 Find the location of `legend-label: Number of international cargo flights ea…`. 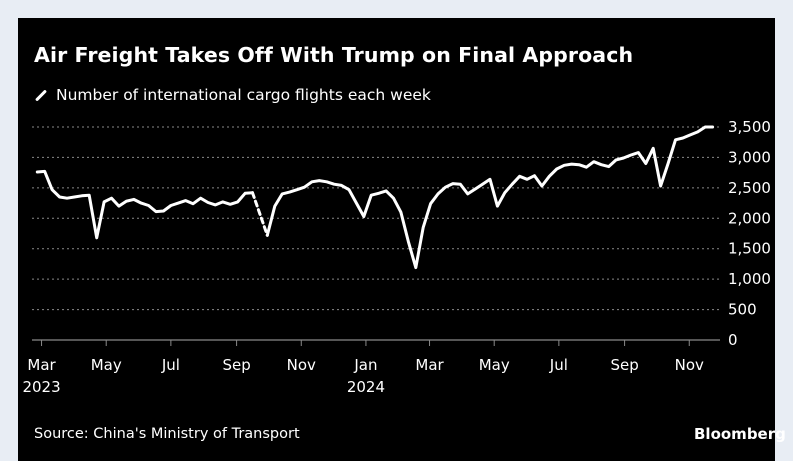

legend-label: Number of international cargo flights ea… is located at coordinates (243, 95).